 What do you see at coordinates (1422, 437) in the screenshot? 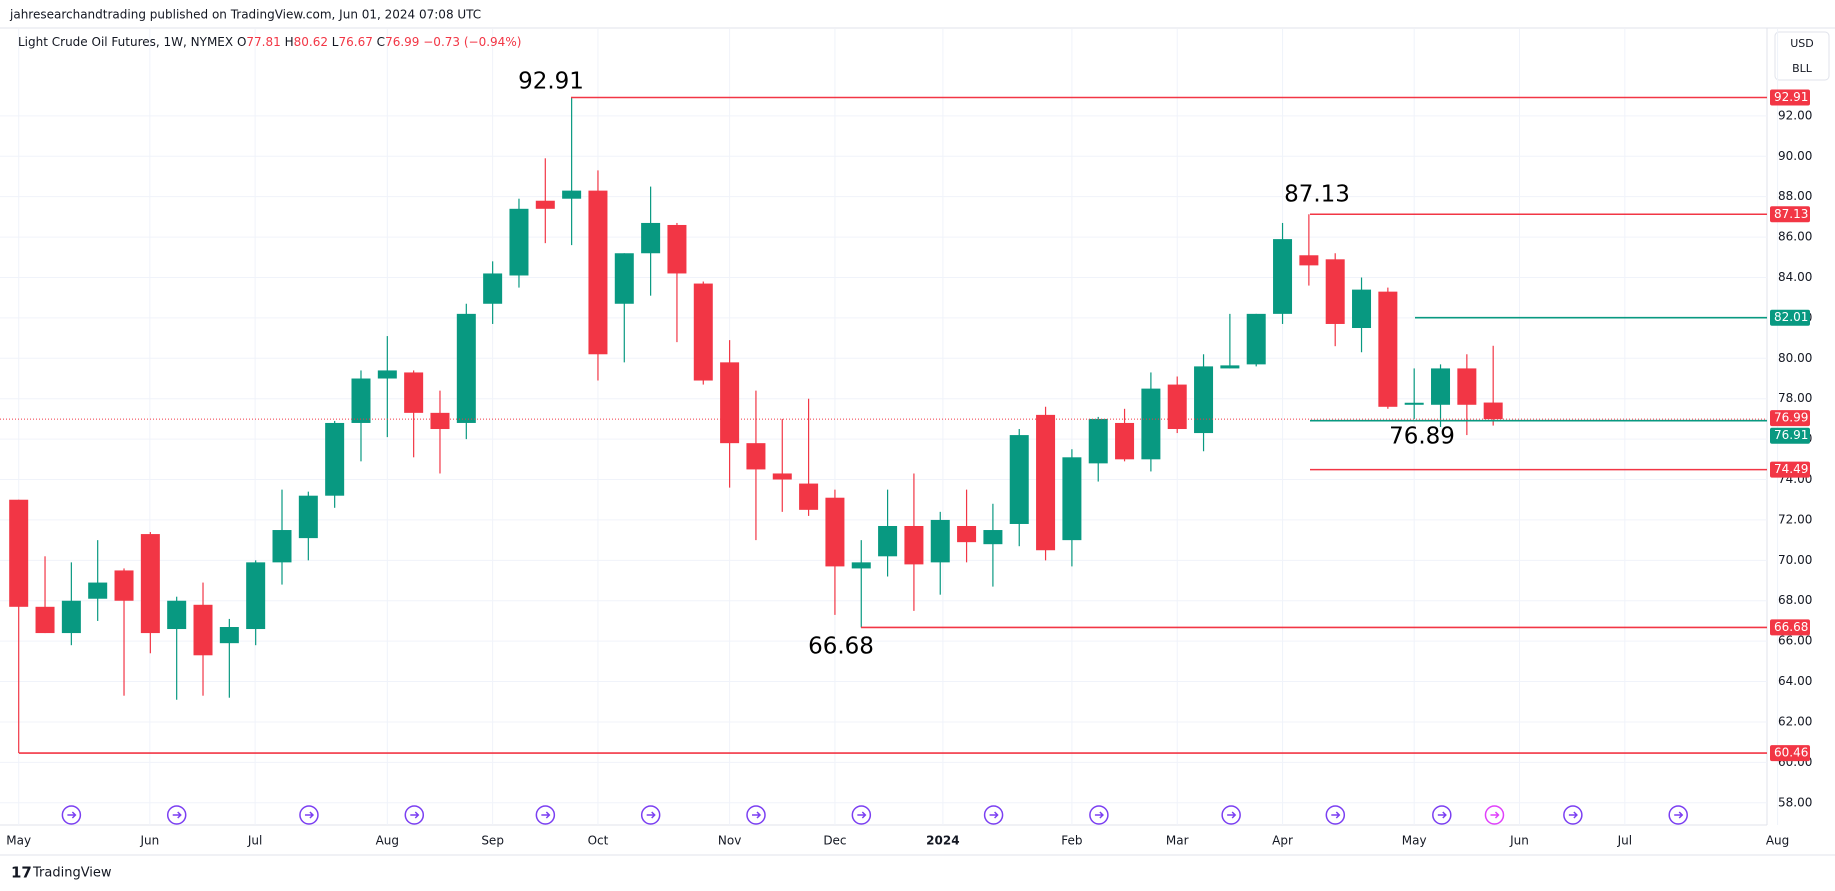
I see `annotation: 76.89` at bounding box center [1422, 437].